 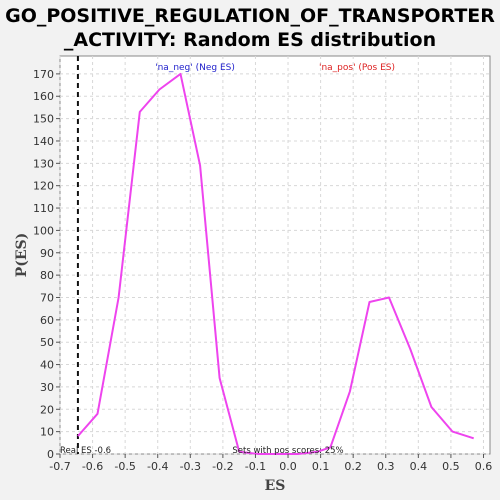 What do you see at coordinates (190, 466) in the screenshot?
I see `x-tick-label: -0.3` at bounding box center [190, 466].